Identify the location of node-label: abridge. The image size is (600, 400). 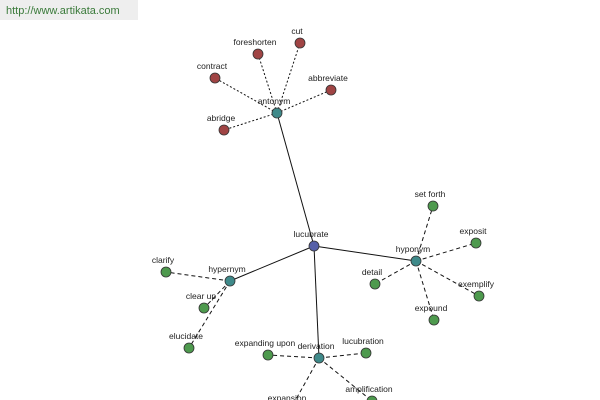
(221, 118).